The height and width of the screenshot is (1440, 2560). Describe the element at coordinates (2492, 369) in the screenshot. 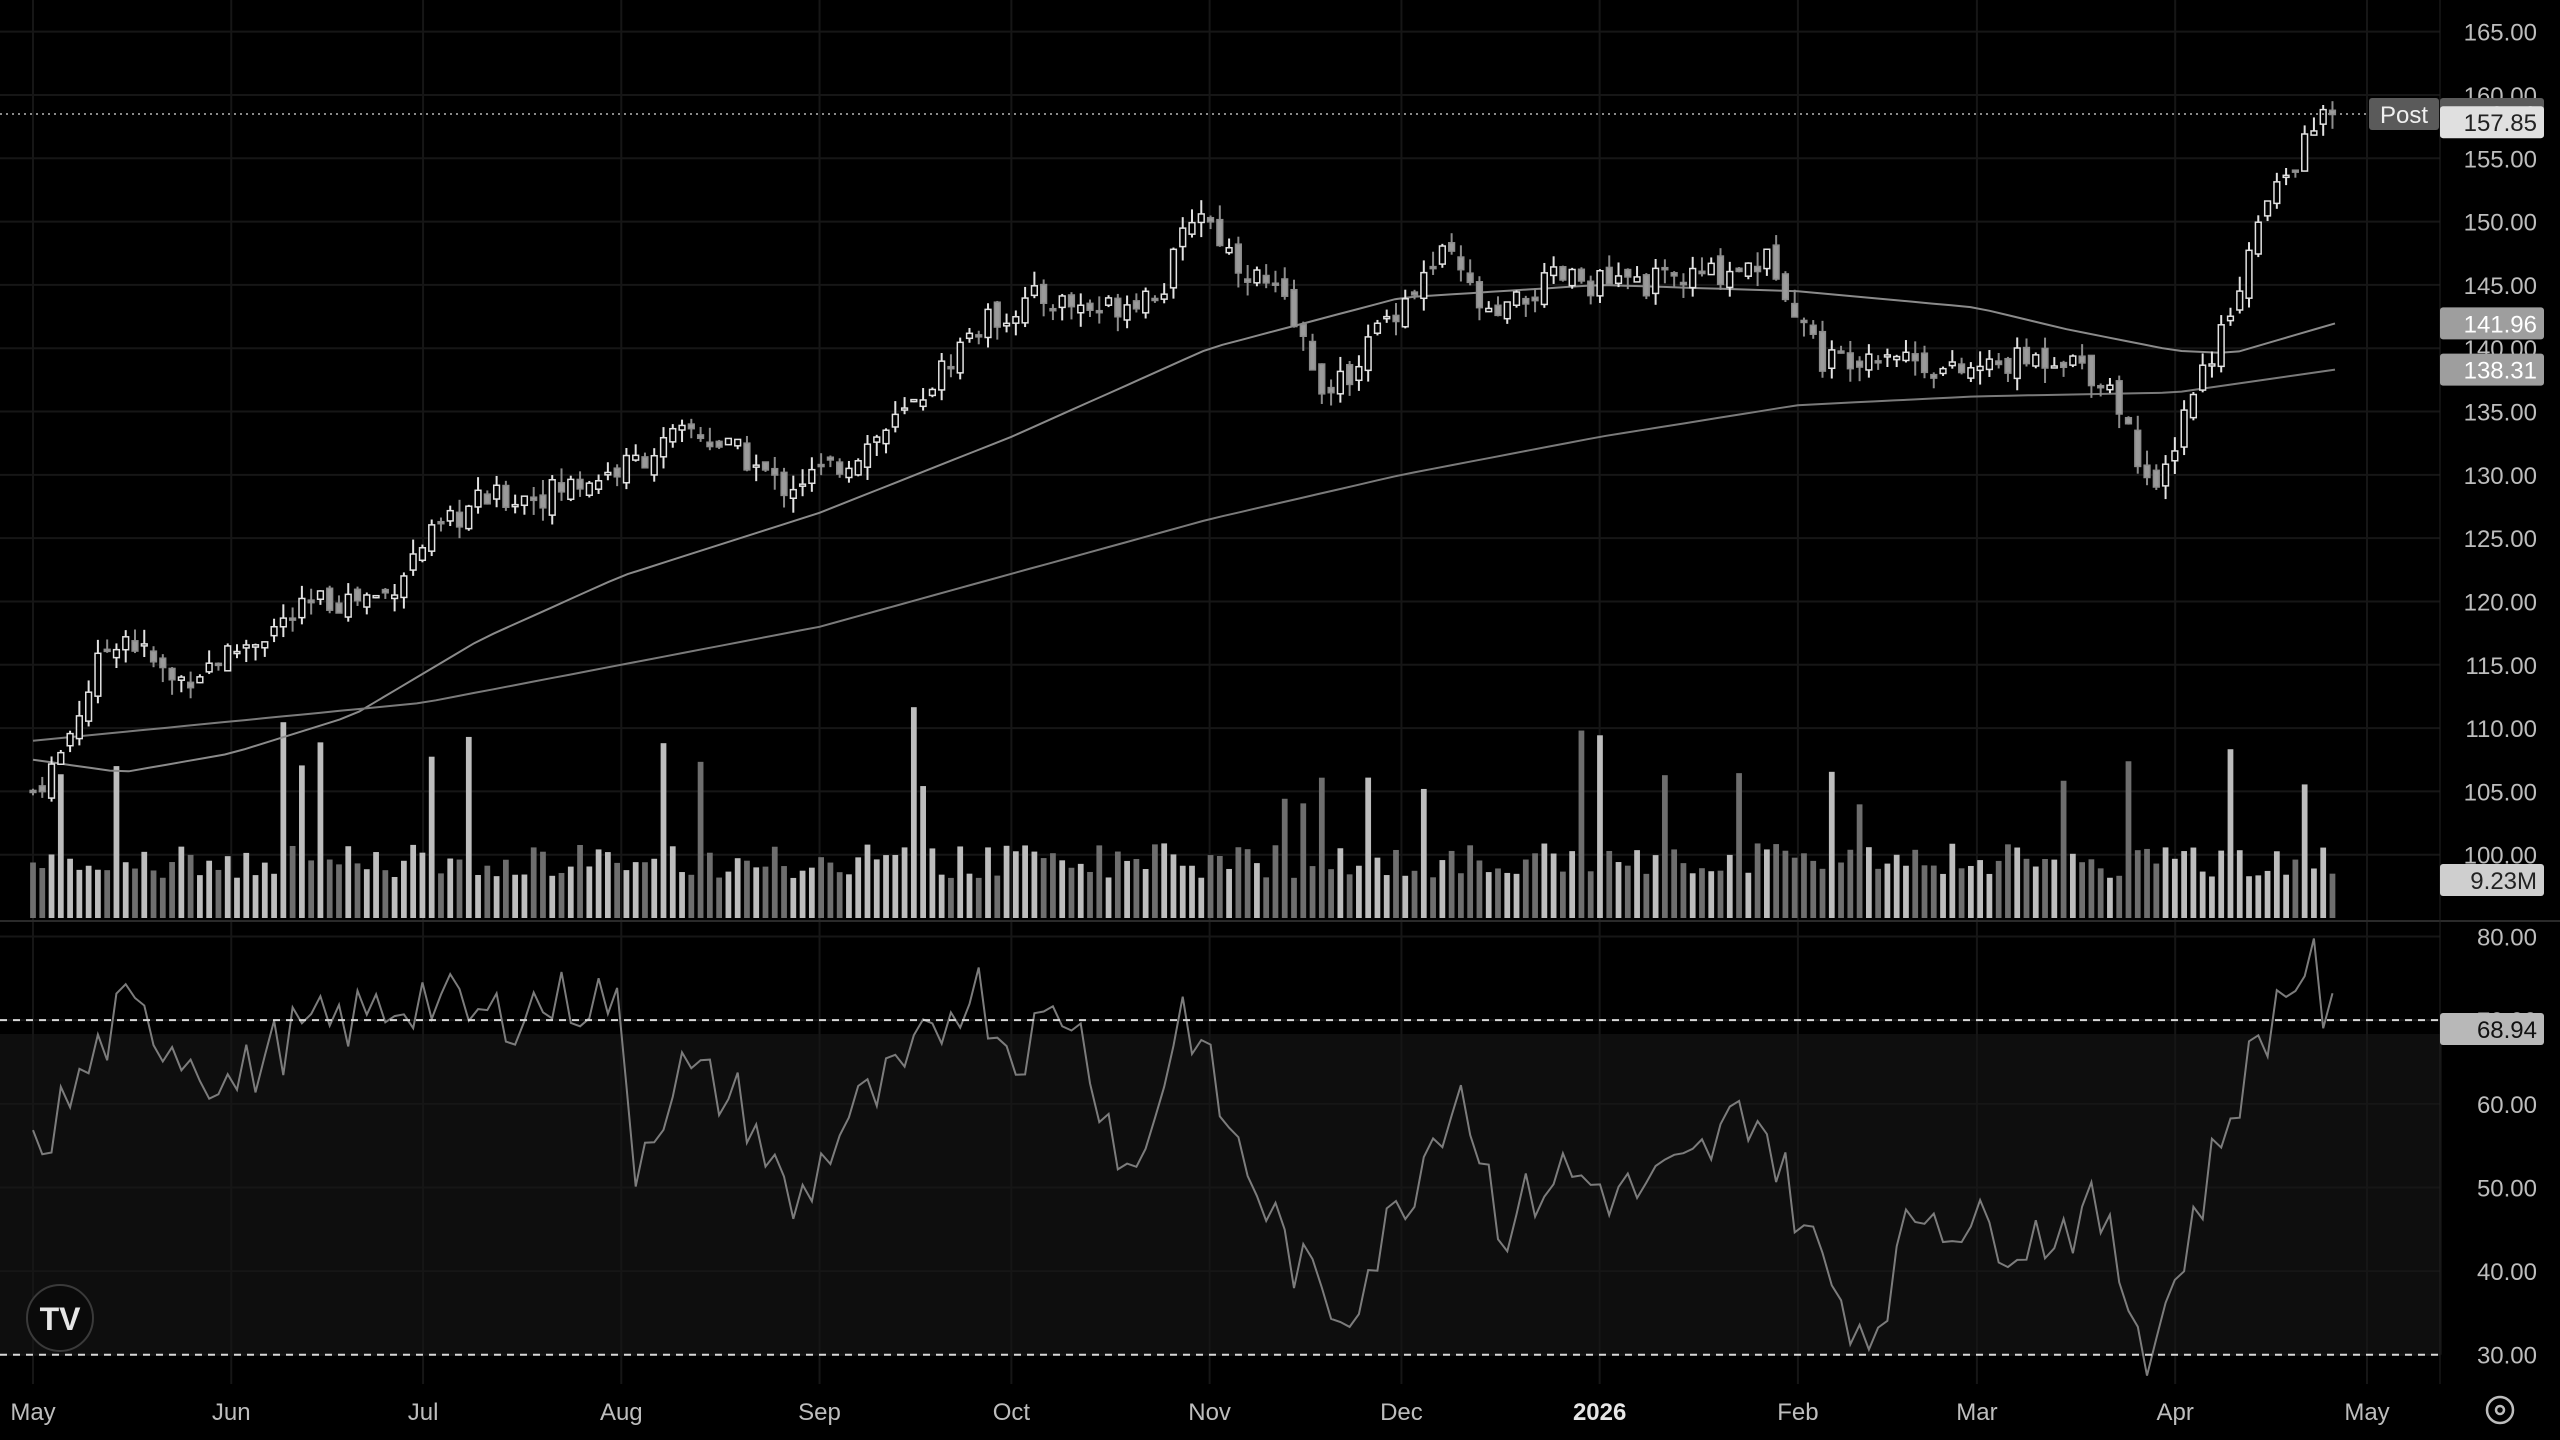

I see `ma2-price-tag-bg` at that location.